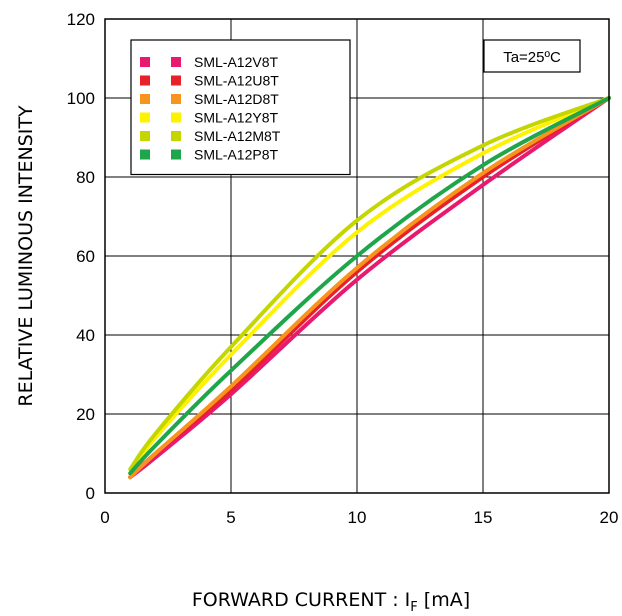 This screenshot has height=616, width=622. What do you see at coordinates (85, 414) in the screenshot?
I see `y-tick-label: 20` at bounding box center [85, 414].